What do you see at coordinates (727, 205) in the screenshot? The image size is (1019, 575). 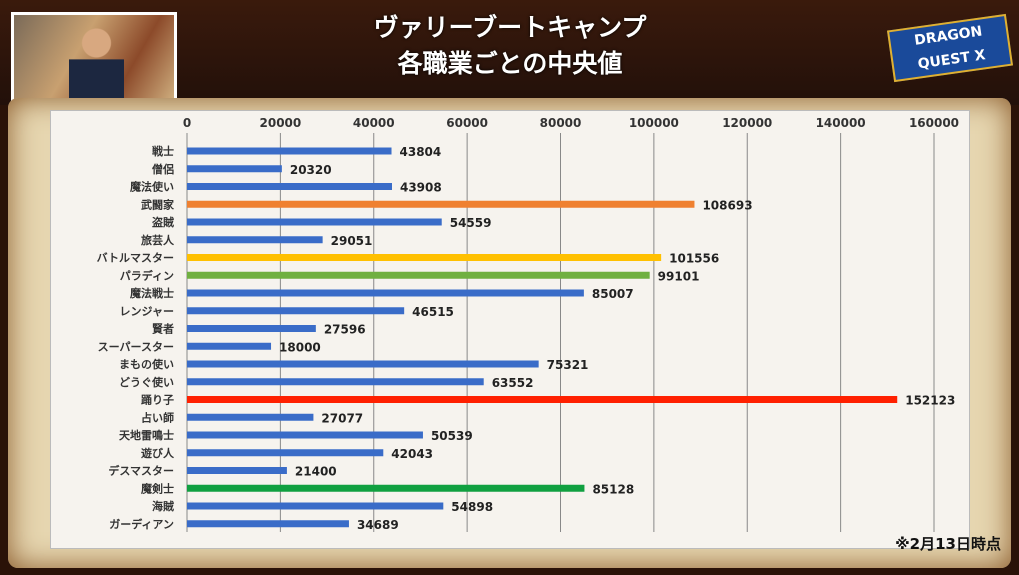 I see `data-label: 108693` at bounding box center [727, 205].